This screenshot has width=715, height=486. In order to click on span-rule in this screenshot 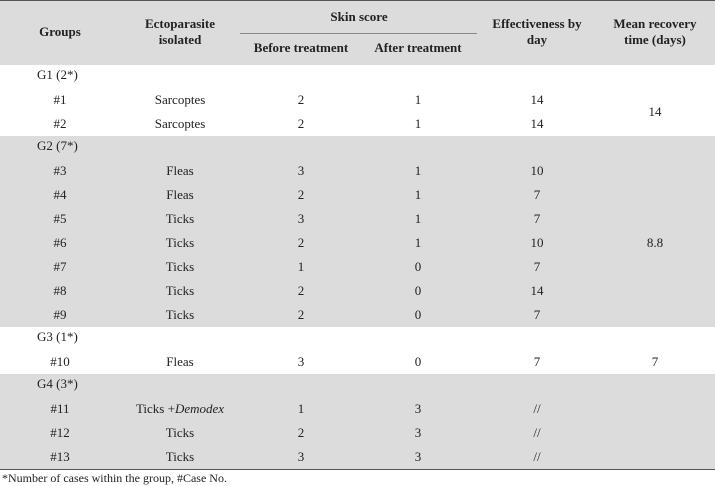, I will do `click(358, 33)`.